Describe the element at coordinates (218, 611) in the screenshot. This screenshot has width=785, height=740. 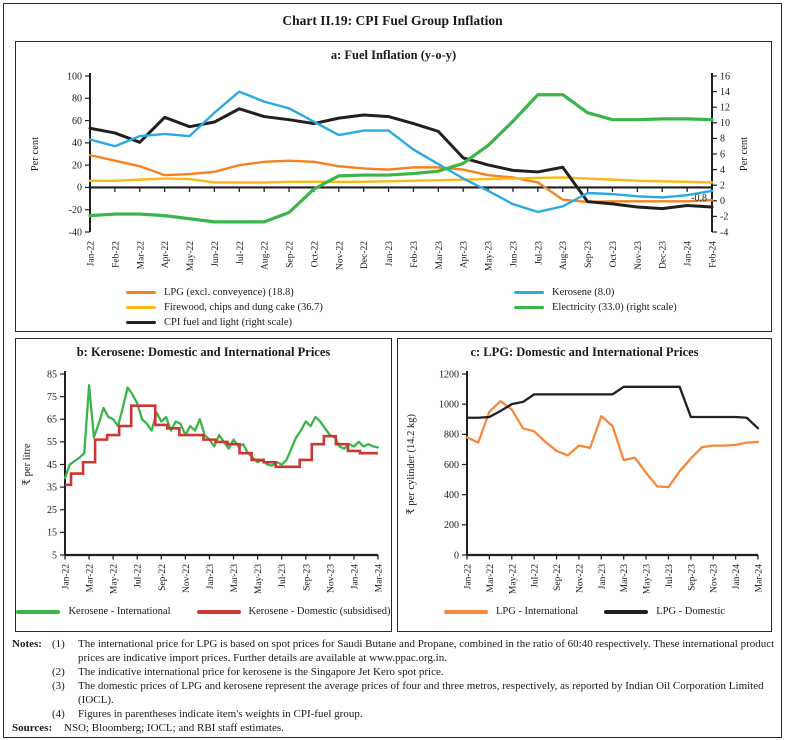
I see `kerosene-domestic-legend-chip` at that location.